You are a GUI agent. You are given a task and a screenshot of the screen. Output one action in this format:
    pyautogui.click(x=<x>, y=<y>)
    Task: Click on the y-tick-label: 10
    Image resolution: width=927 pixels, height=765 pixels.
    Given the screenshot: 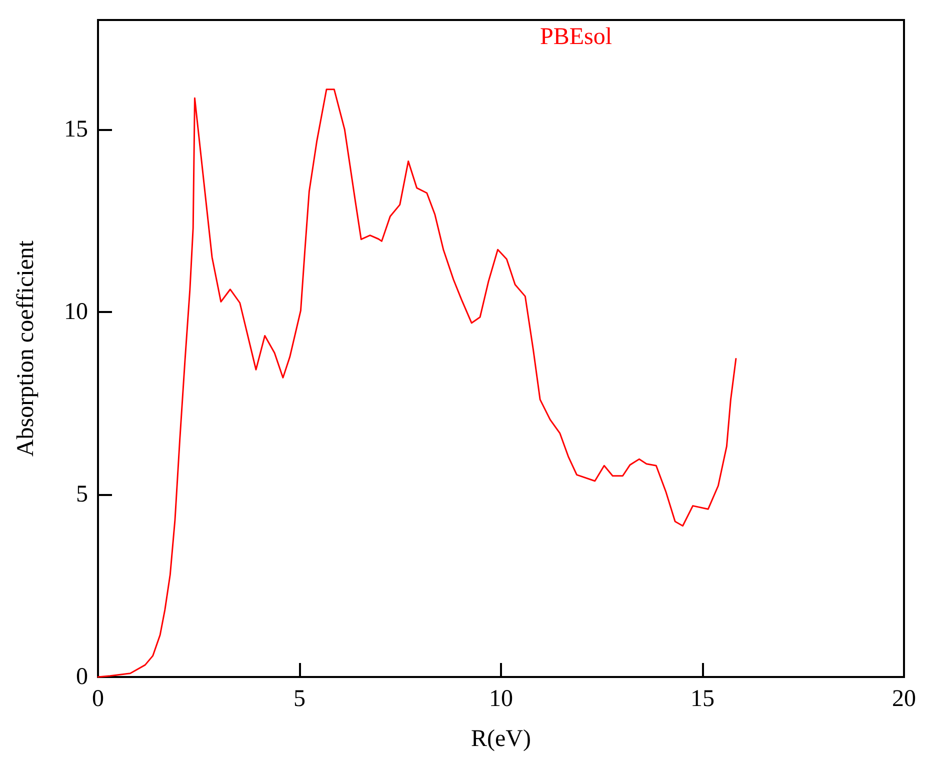 What is the action you would take?
    pyautogui.click(x=76, y=312)
    